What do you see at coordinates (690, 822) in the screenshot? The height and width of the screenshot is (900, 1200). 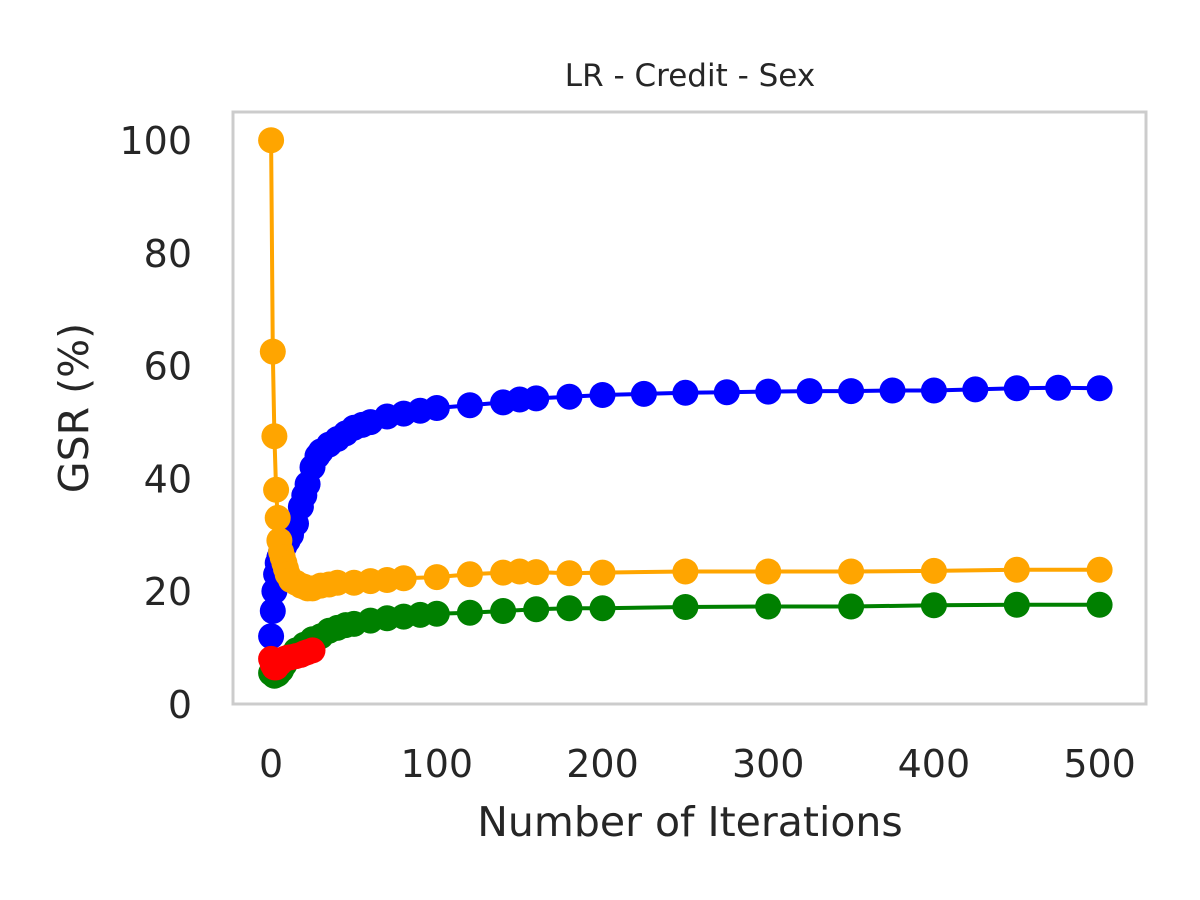 I see `x-axis-title: Number of Iterations` at bounding box center [690, 822].